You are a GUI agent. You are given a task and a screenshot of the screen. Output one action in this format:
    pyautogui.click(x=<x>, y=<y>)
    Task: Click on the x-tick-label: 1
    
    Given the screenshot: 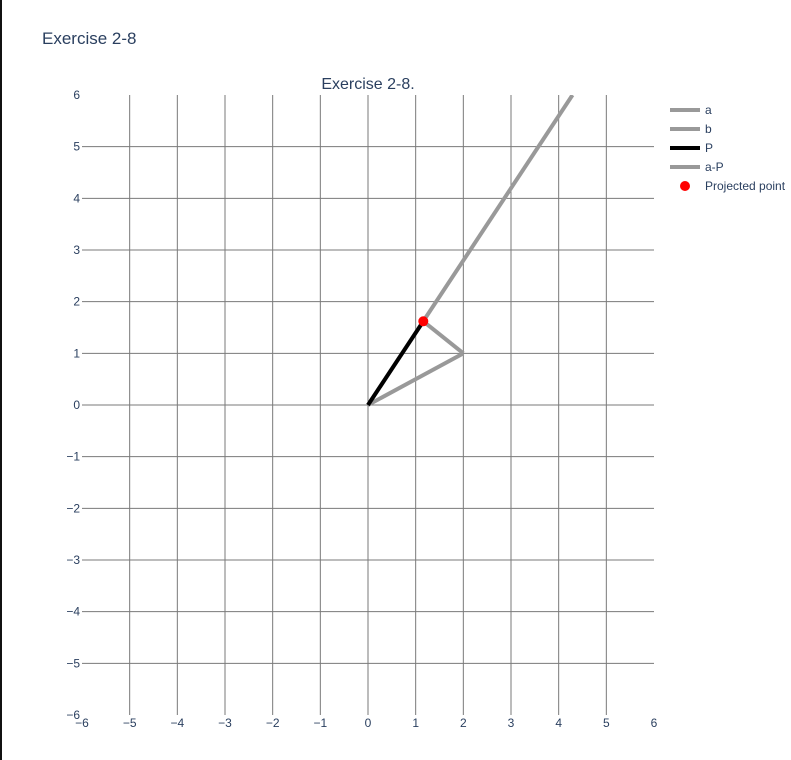 What is the action you would take?
    pyautogui.click(x=415, y=723)
    